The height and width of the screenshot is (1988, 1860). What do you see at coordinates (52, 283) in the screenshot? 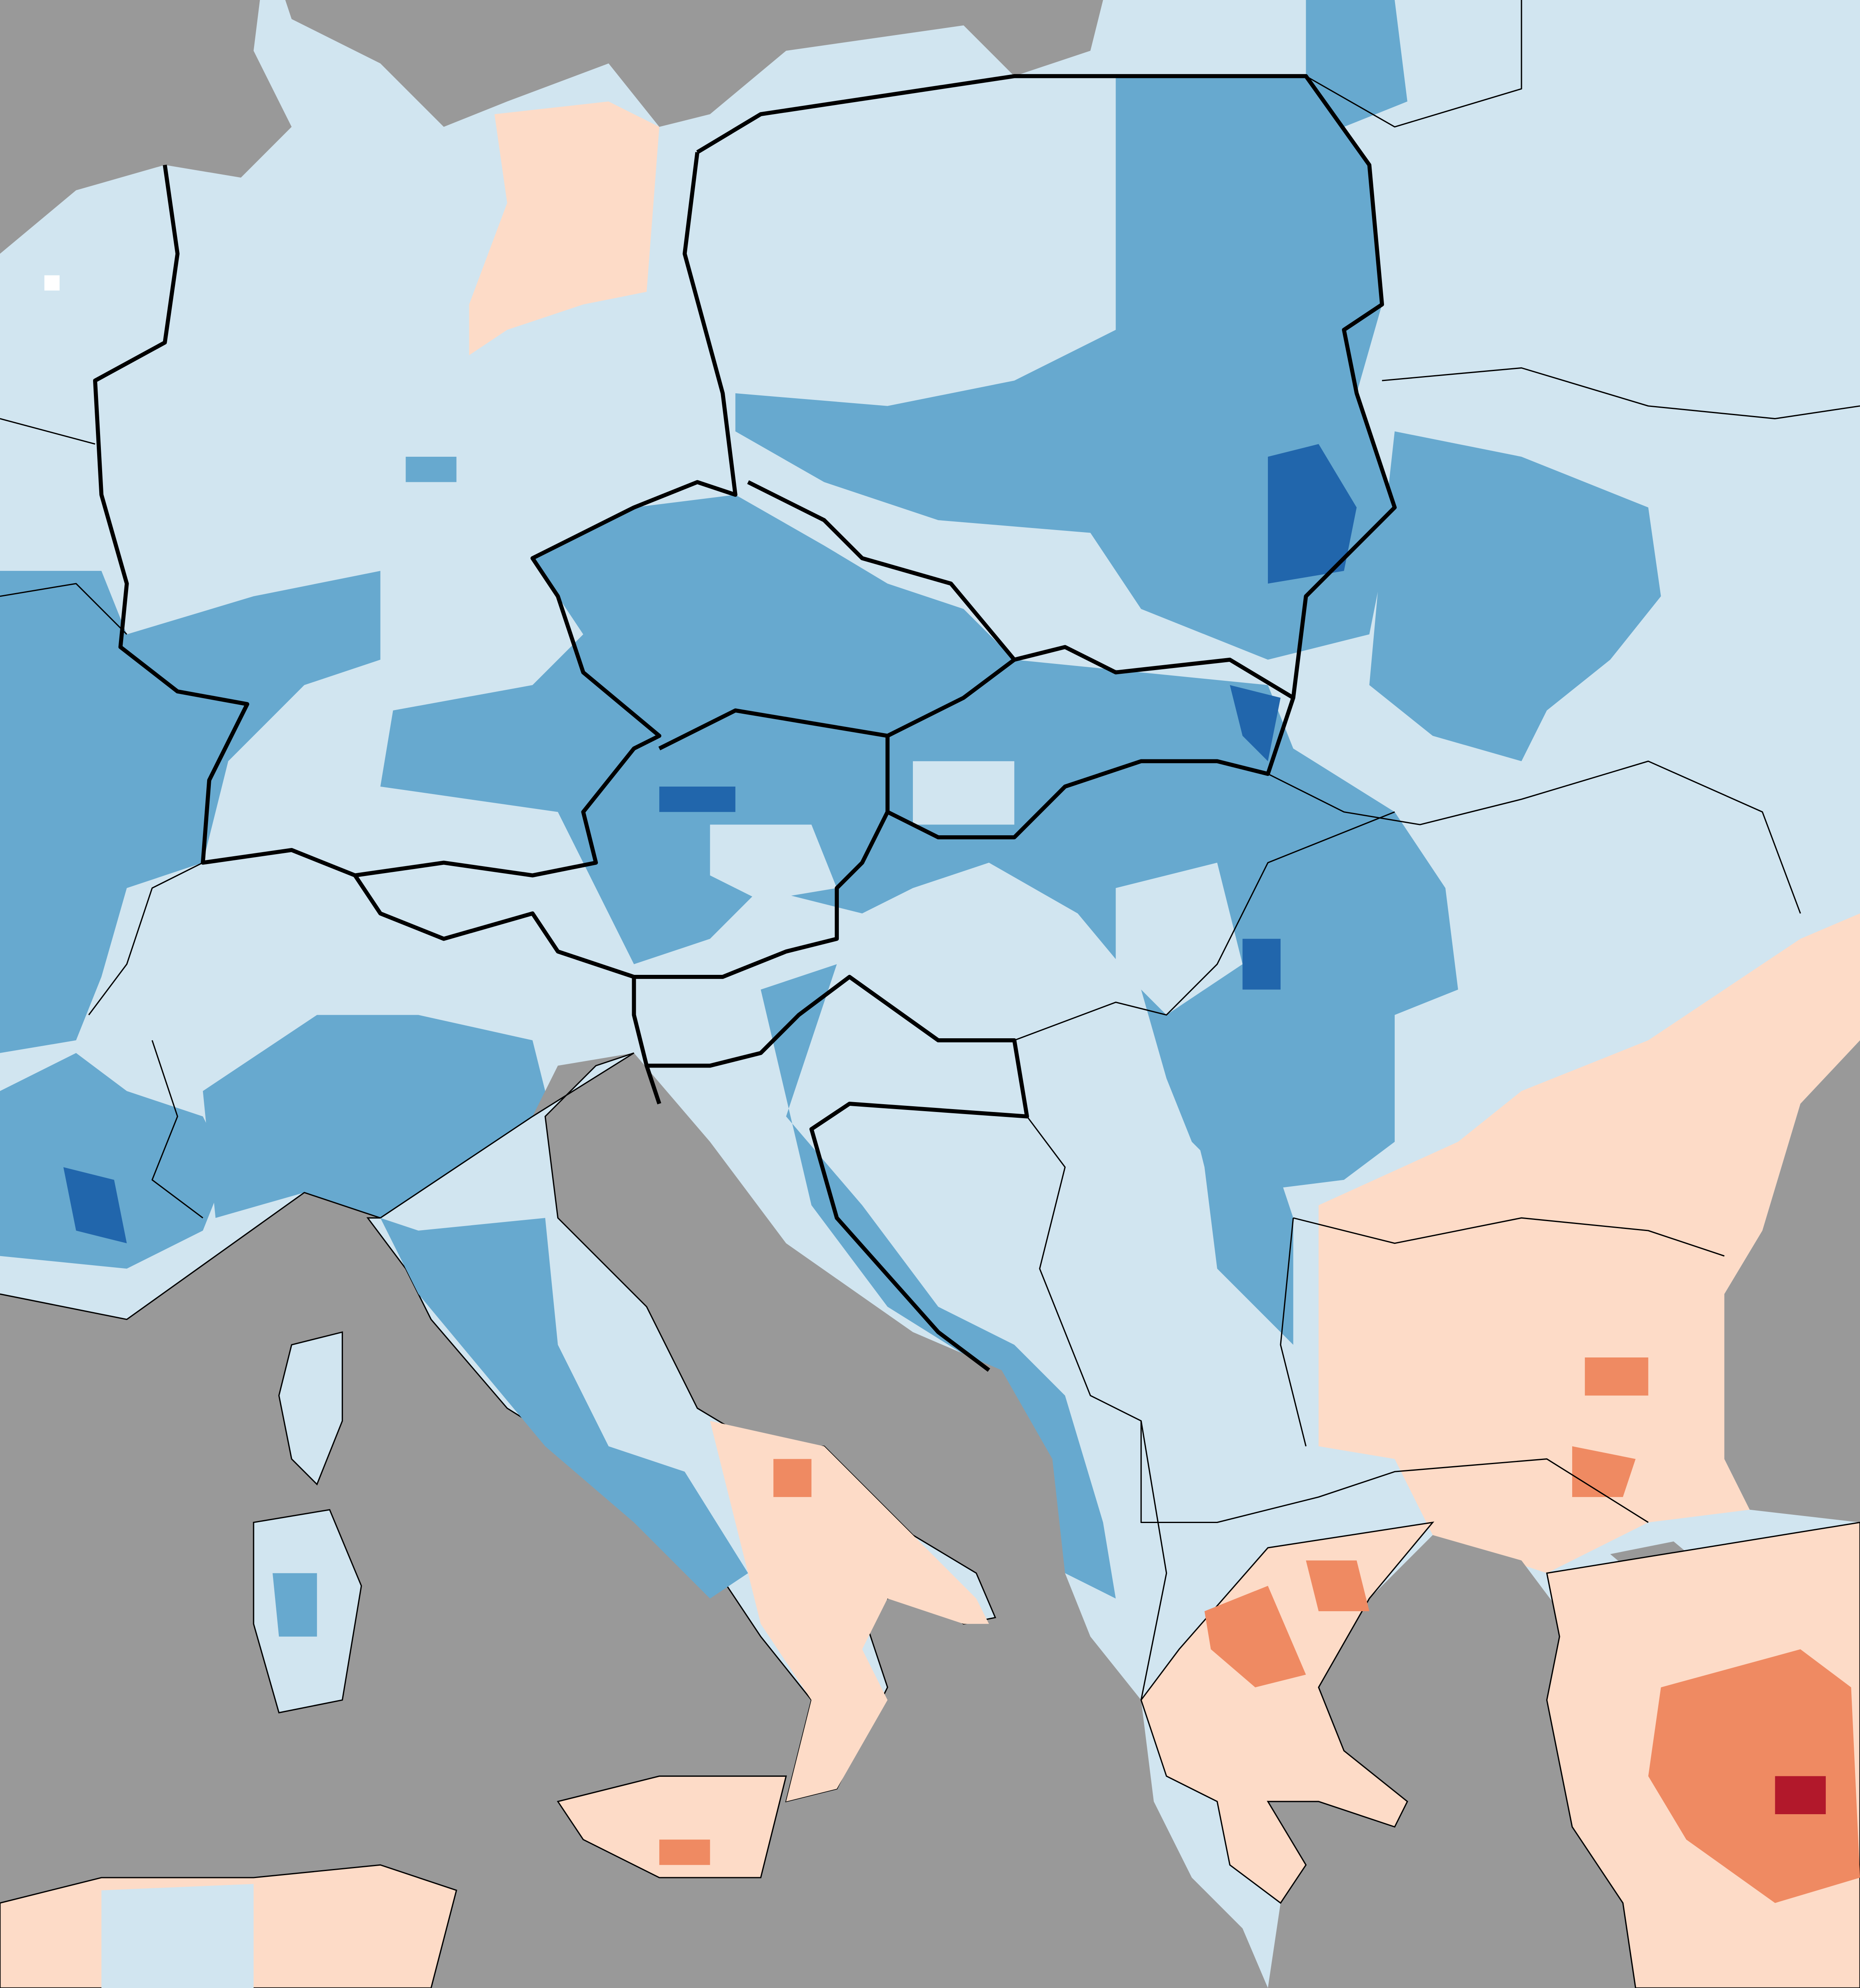
I see `missing-cell` at bounding box center [52, 283].